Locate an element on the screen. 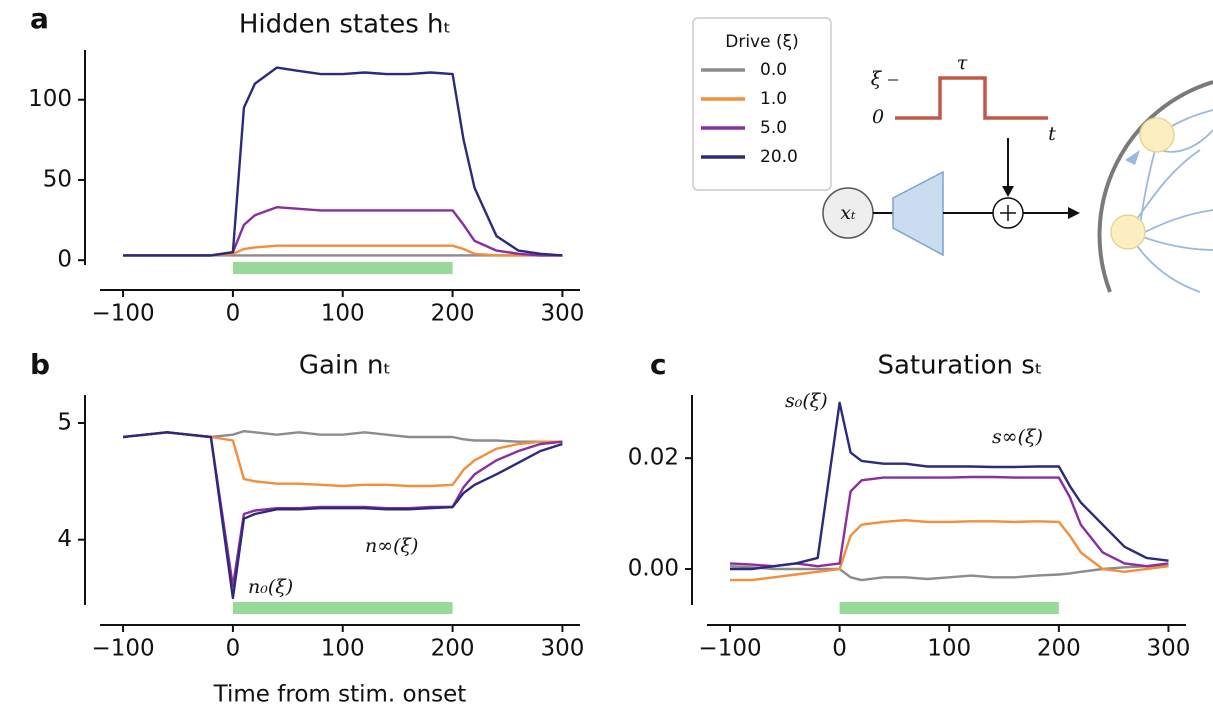 The image size is (1213, 715). zero-label: 0 is located at coordinates (878, 117).